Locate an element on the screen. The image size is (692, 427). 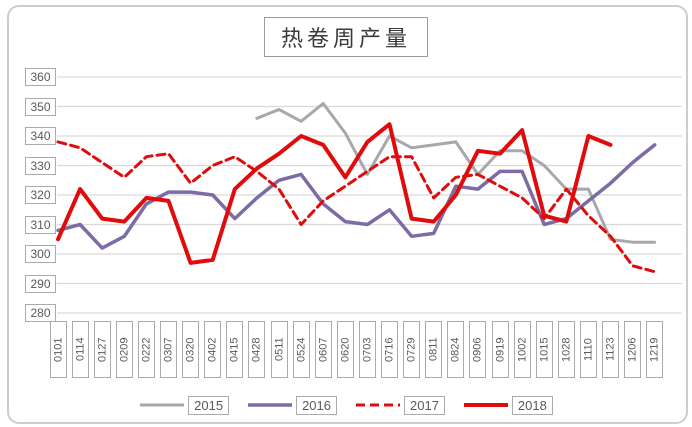
legend-label-2017: 2017 is located at coordinates (424, 405).